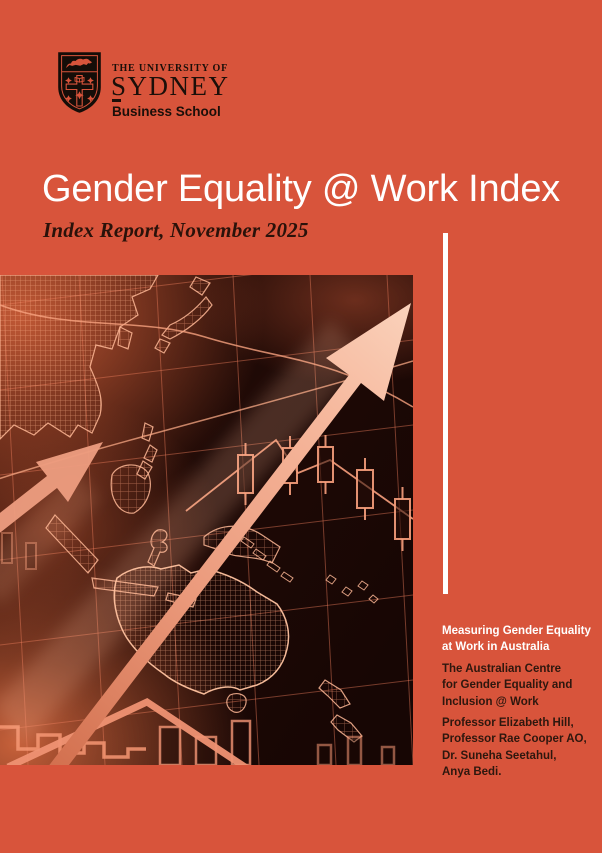  I want to click on logo-business-school-label: Business School, so click(166, 111).